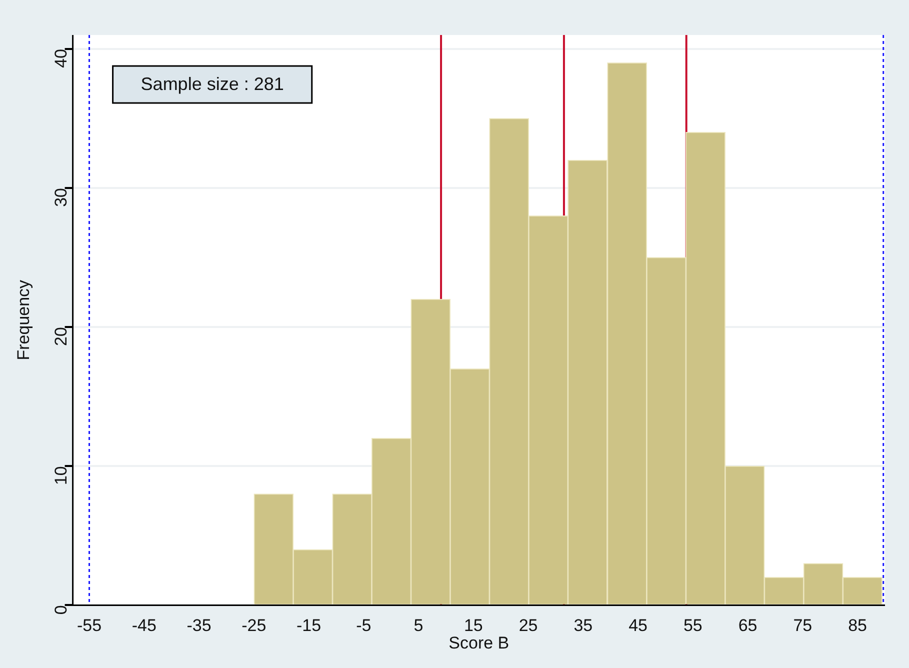 The image size is (909, 668). Describe the element at coordinates (858, 626) in the screenshot. I see `x-tick-label: 85` at that location.